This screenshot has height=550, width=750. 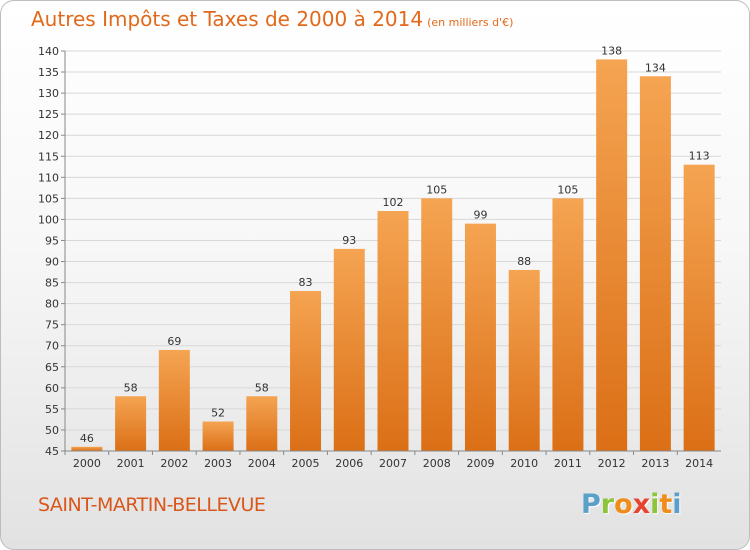 What do you see at coordinates (612, 463) in the screenshot?
I see `x-tick-label: 2012` at bounding box center [612, 463].